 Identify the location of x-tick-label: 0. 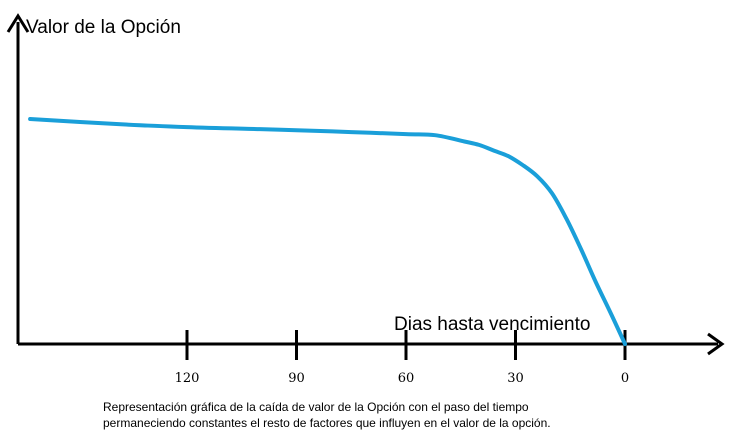
(625, 378).